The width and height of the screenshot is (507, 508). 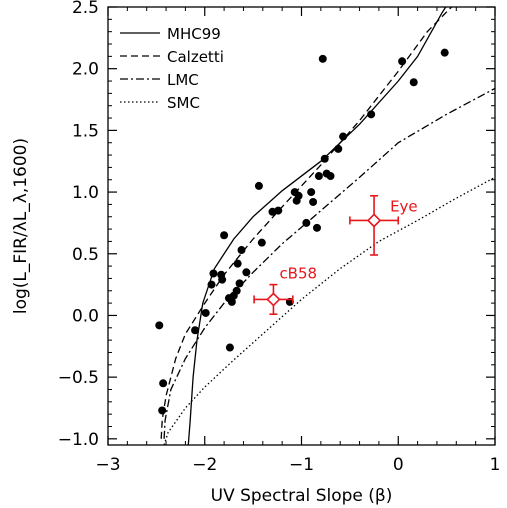 What do you see at coordinates (183, 80) in the screenshot?
I see `legend-label: LMC` at bounding box center [183, 80].